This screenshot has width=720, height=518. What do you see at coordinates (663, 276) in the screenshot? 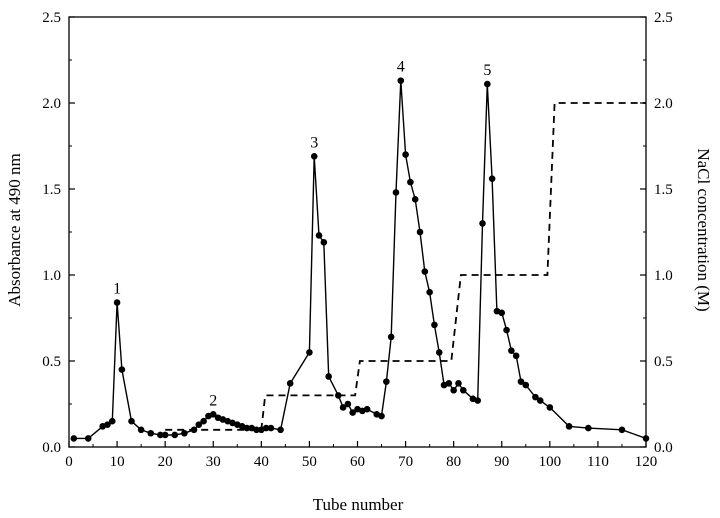
I see `y2-tick-label: 1.0` at bounding box center [663, 276].